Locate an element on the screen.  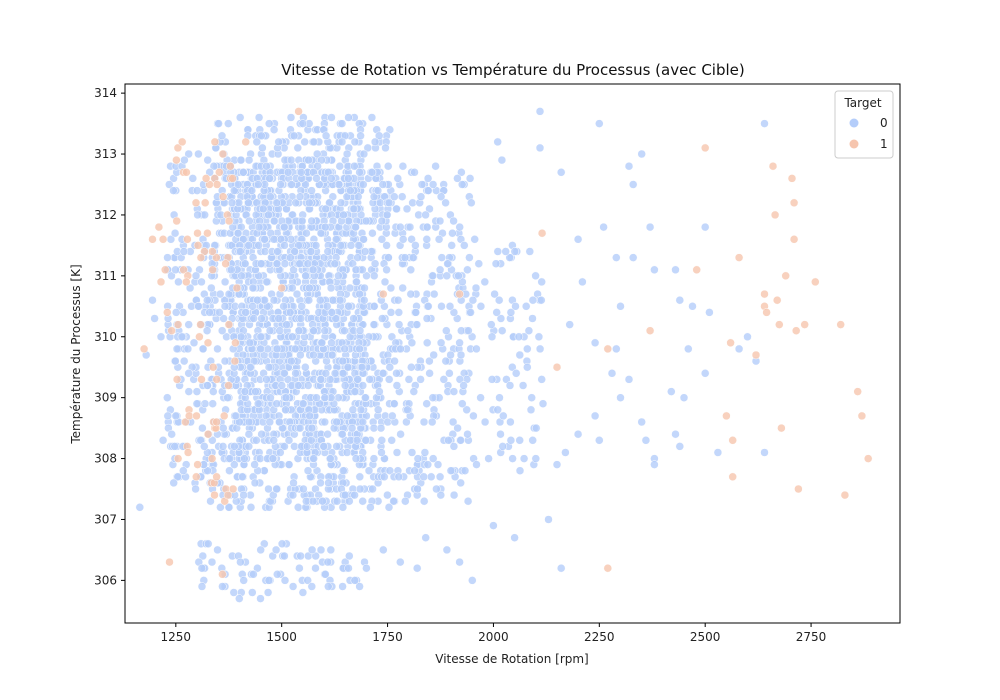
x-tick-label: 2500 is located at coordinates (705, 637).